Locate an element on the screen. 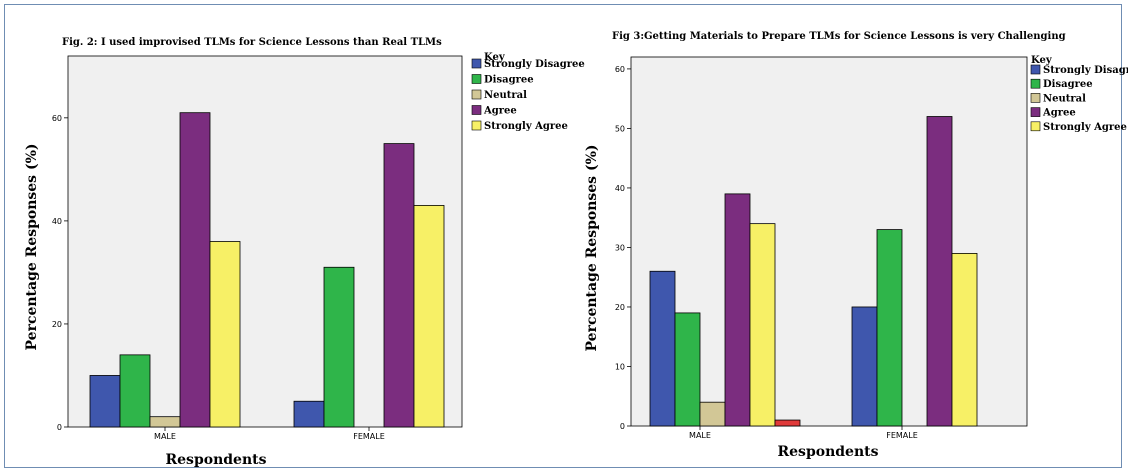 This screenshot has height=472, width=1128. chart2-legend-label: Disagree is located at coordinates (1068, 84).